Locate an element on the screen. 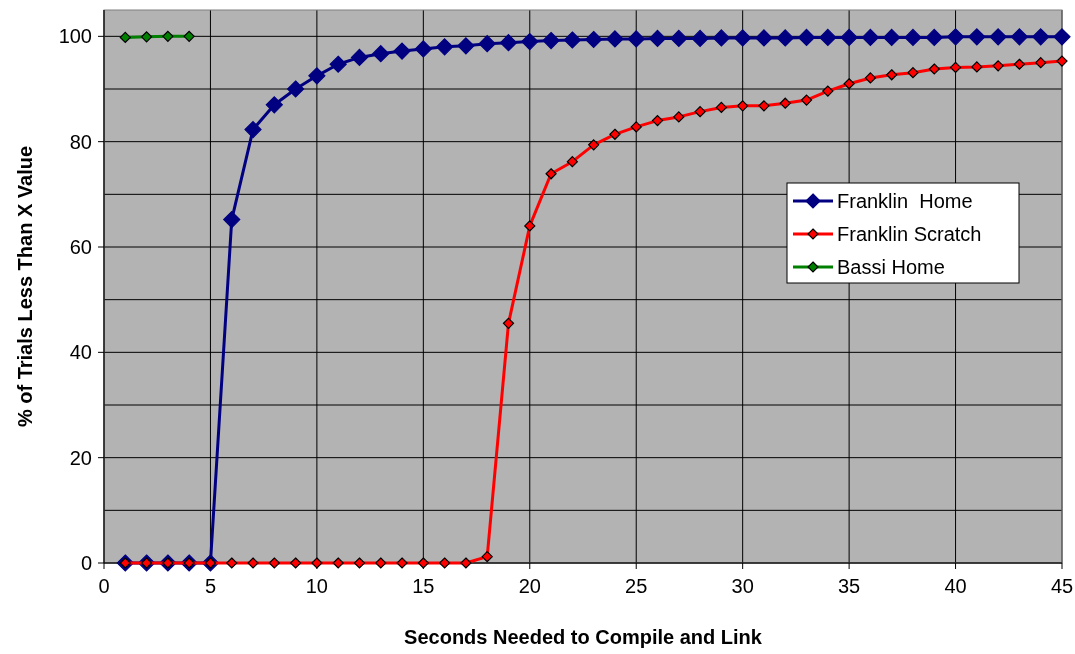 This screenshot has height=654, width=1075. x-tick-label: 10 is located at coordinates (317, 586).